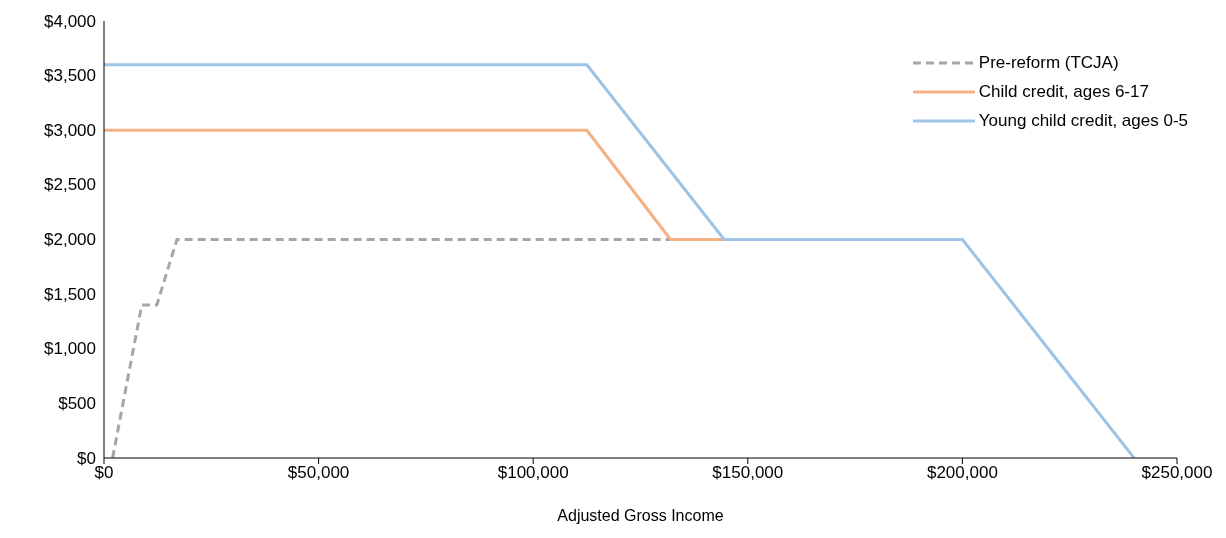 This screenshot has width=1226, height=538. What do you see at coordinates (86, 458) in the screenshot?
I see `y-tick-label: $0` at bounding box center [86, 458].